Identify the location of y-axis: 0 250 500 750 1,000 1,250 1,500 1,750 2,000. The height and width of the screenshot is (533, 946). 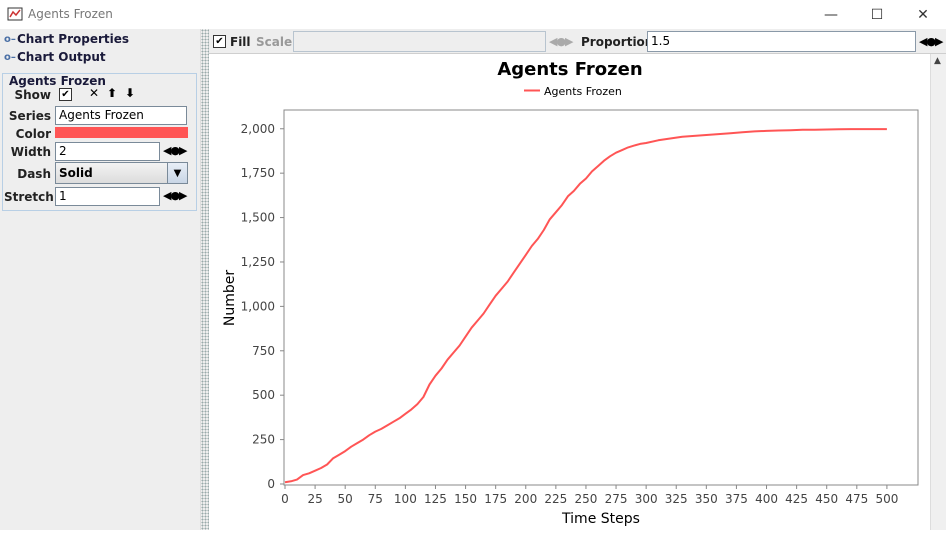
(262, 306).